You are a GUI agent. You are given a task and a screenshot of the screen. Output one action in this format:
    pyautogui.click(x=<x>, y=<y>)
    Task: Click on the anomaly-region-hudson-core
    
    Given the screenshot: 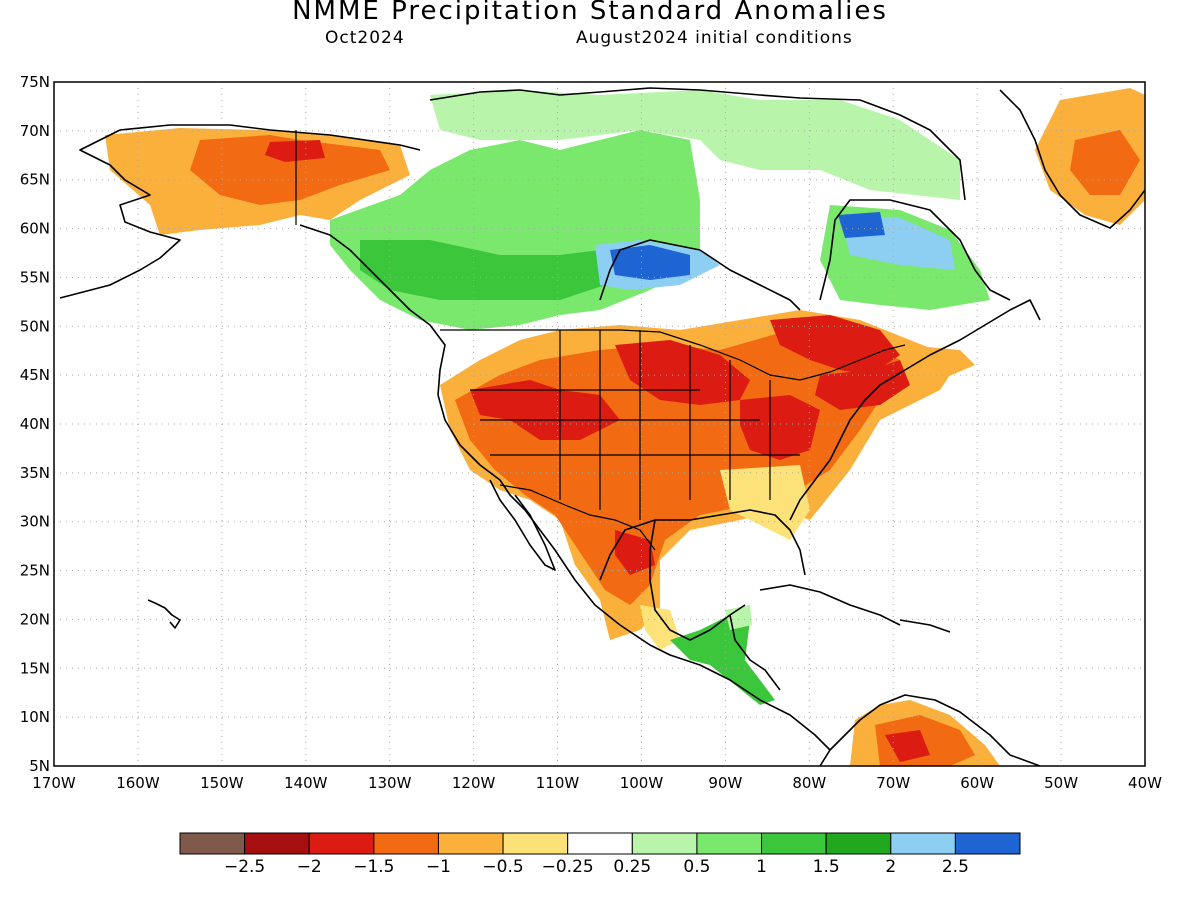 What is the action you would take?
    pyautogui.click(x=650, y=262)
    